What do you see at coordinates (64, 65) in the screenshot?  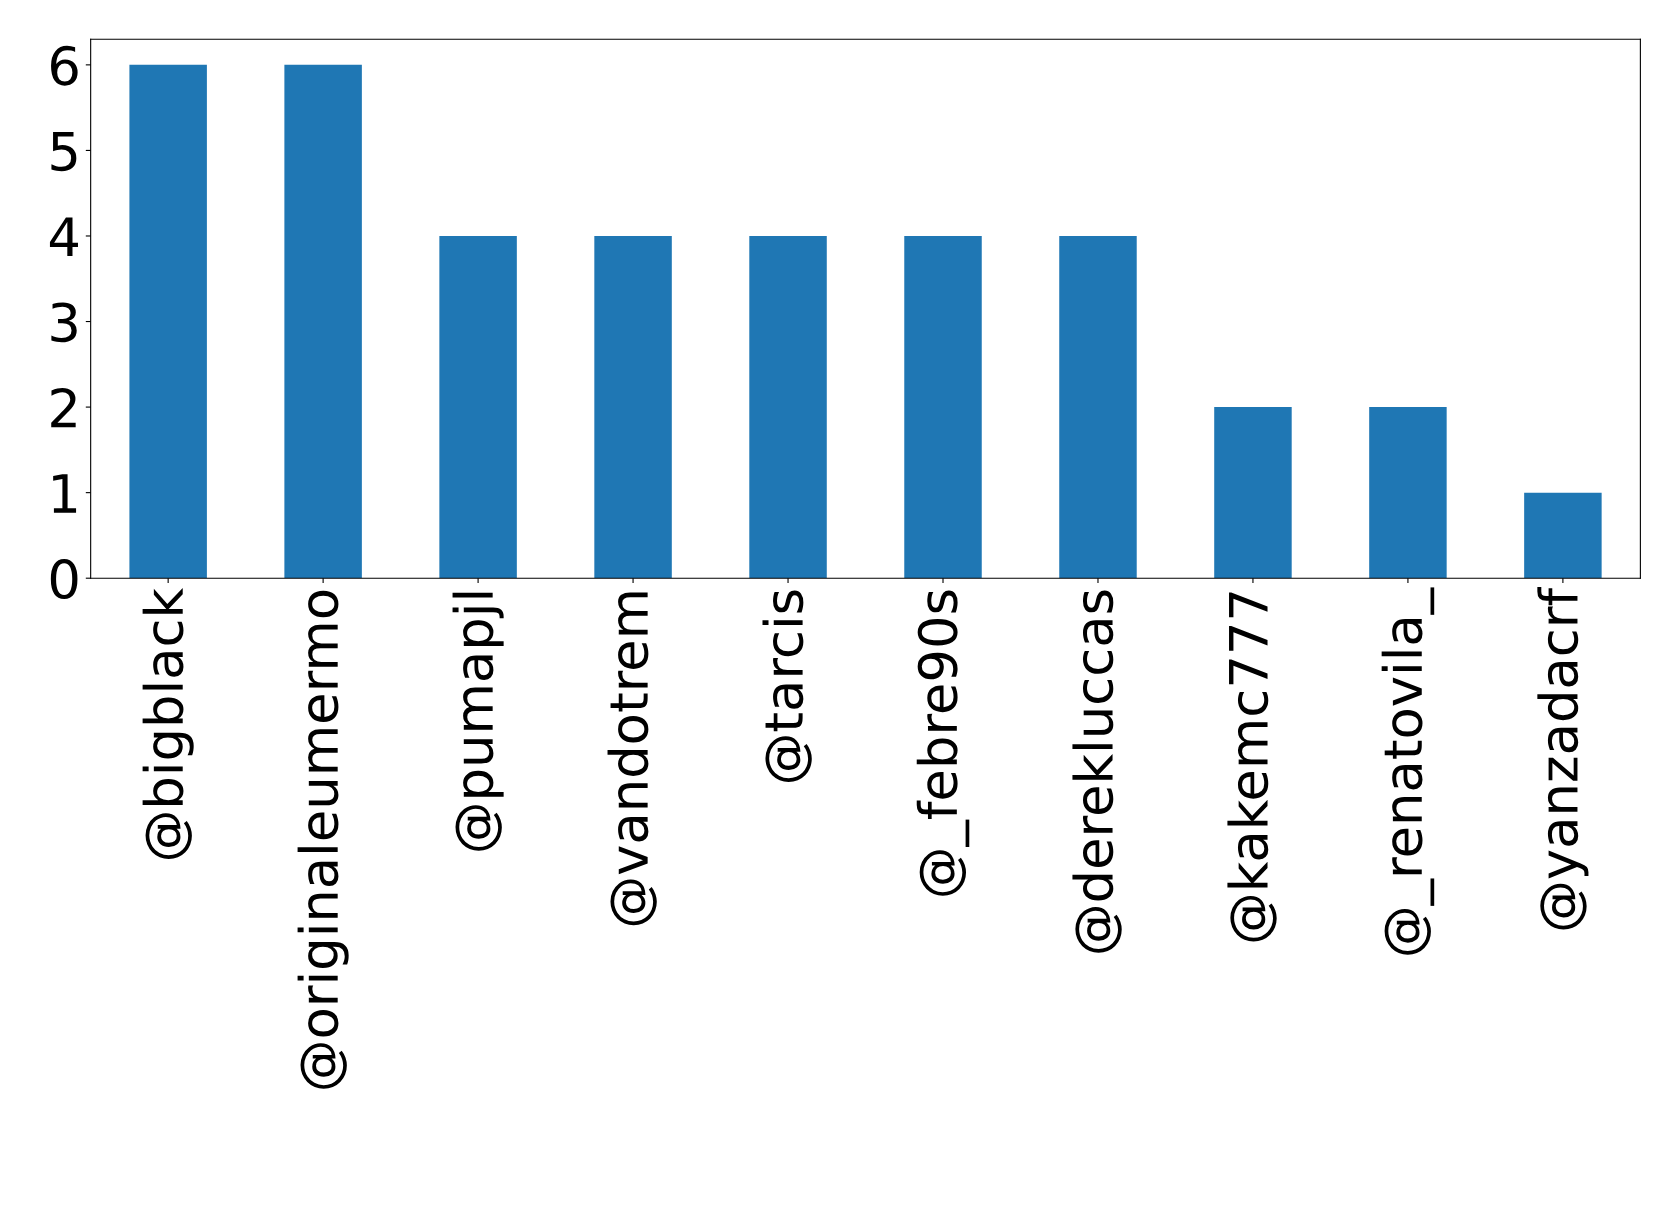 I see `y-tick-label: 6` at bounding box center [64, 65].